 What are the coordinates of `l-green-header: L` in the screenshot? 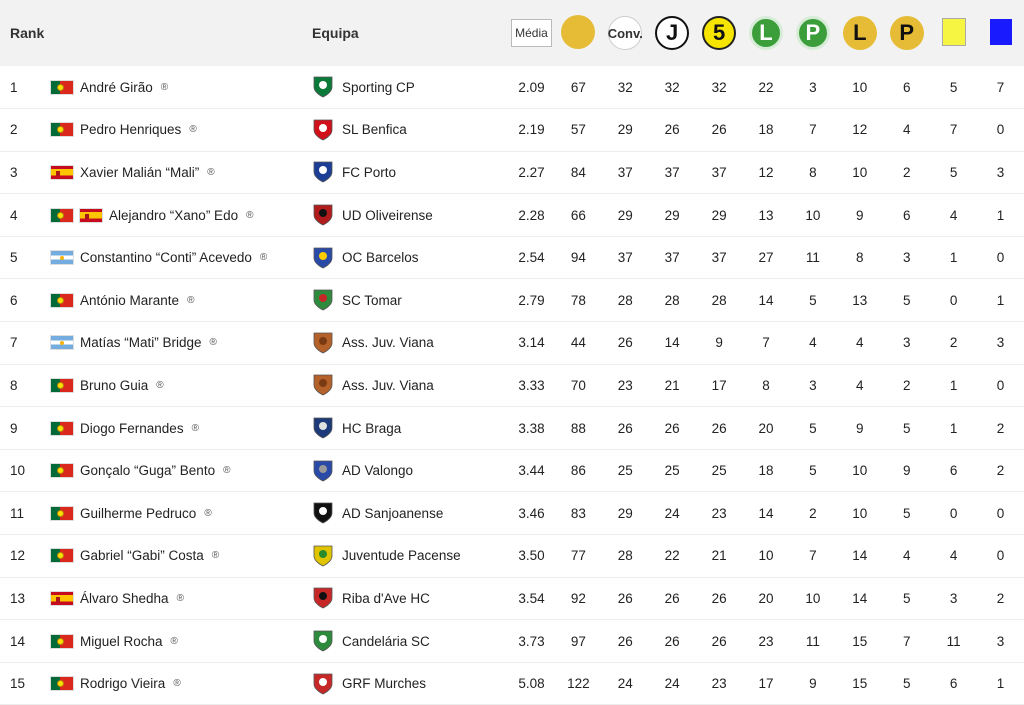 It's located at (766, 33).